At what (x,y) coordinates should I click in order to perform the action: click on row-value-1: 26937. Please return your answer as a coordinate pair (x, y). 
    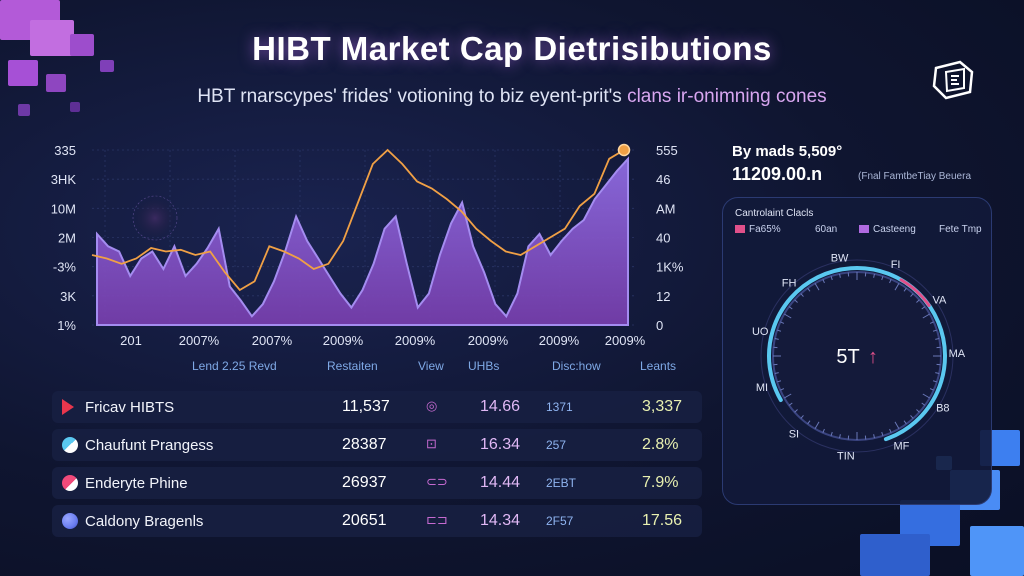
    Looking at the image, I should click on (364, 482).